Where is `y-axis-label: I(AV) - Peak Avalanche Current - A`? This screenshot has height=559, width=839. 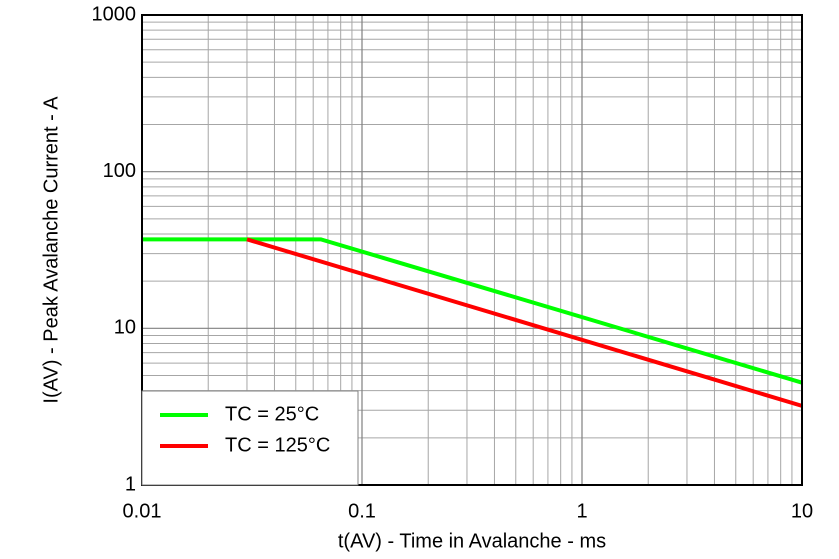
y-axis-label: I(AV) - Peak Avalanche Current - A is located at coordinates (51, 250).